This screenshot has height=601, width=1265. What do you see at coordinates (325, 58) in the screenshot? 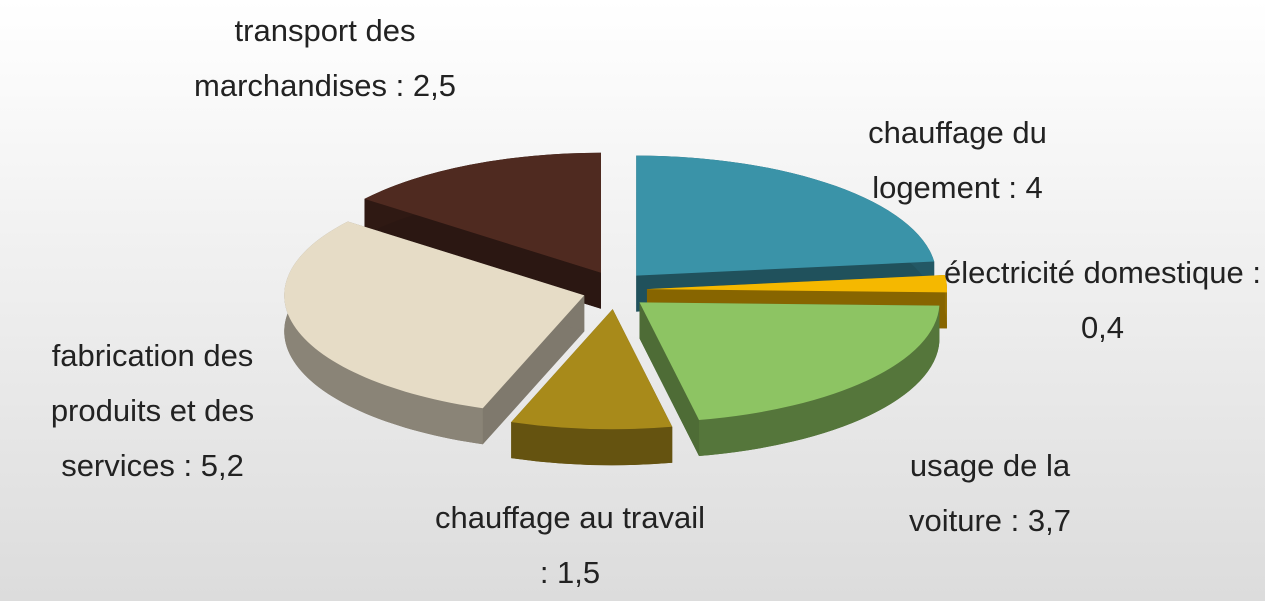
I see `data-label: transport des marchandises : 2,5` at bounding box center [325, 58].